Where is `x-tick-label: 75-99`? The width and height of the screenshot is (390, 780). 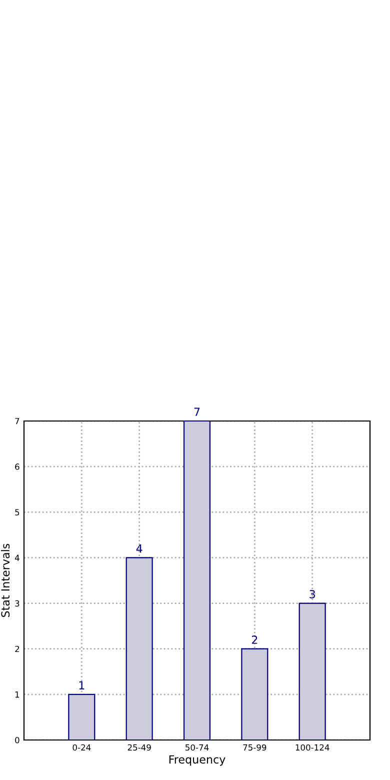 x-tick-label: 75-99 is located at coordinates (254, 747).